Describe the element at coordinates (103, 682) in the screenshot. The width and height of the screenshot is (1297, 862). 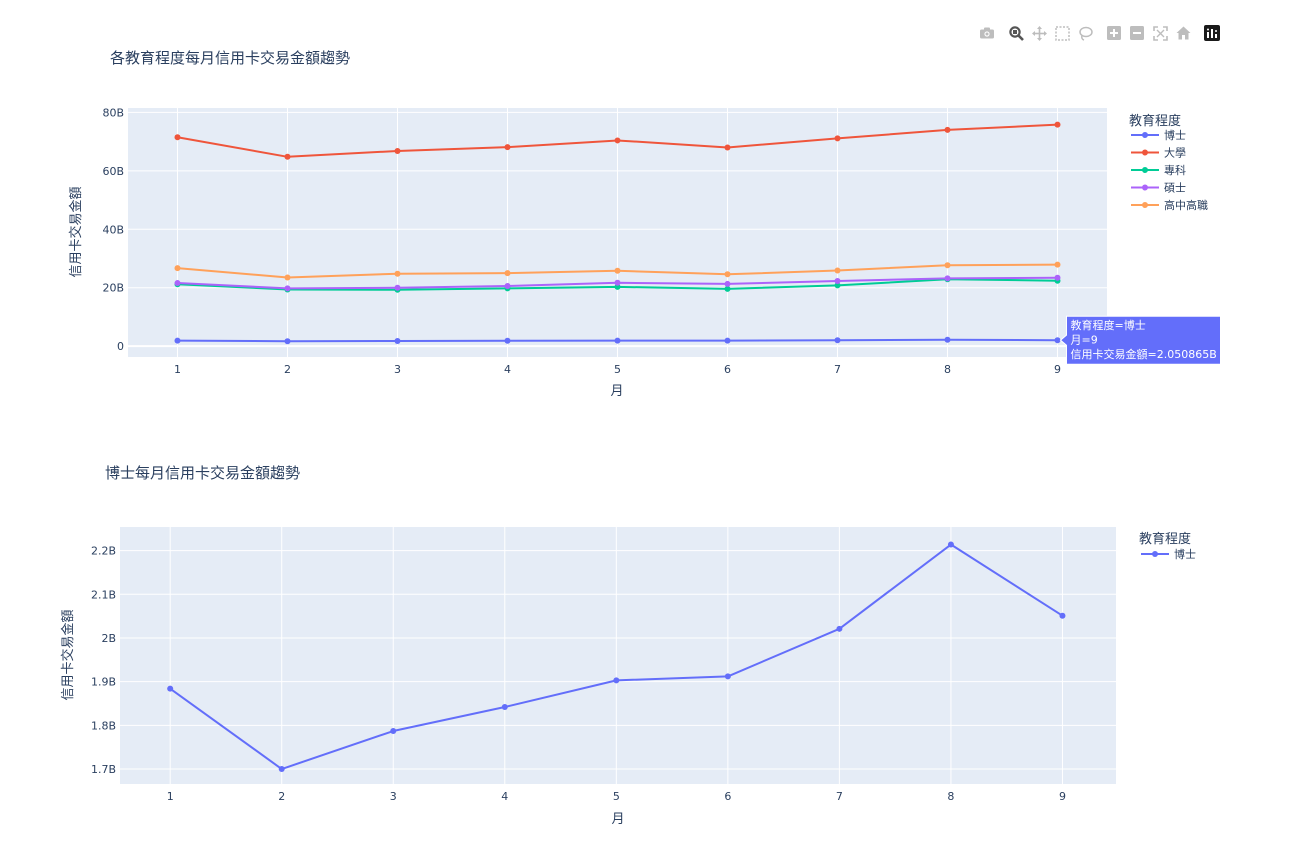
I see `y-tick-label: 1.9B` at that location.